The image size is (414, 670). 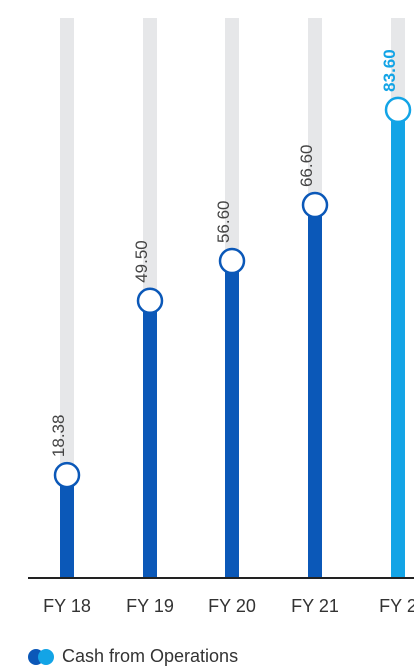 I want to click on data-label: 56.60, so click(x=223, y=221).